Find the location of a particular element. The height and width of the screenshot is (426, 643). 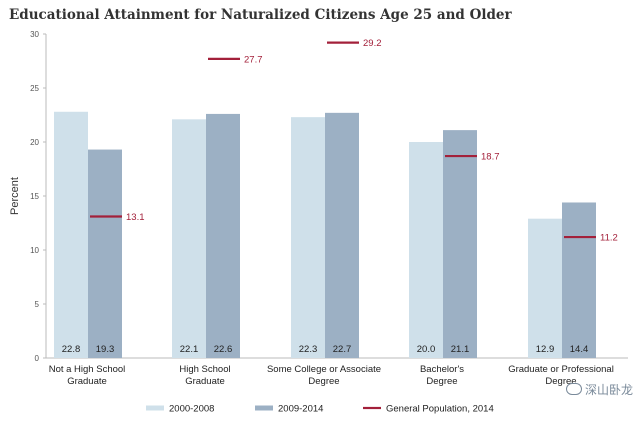

reference-value-label: 18.7 is located at coordinates (490, 157).